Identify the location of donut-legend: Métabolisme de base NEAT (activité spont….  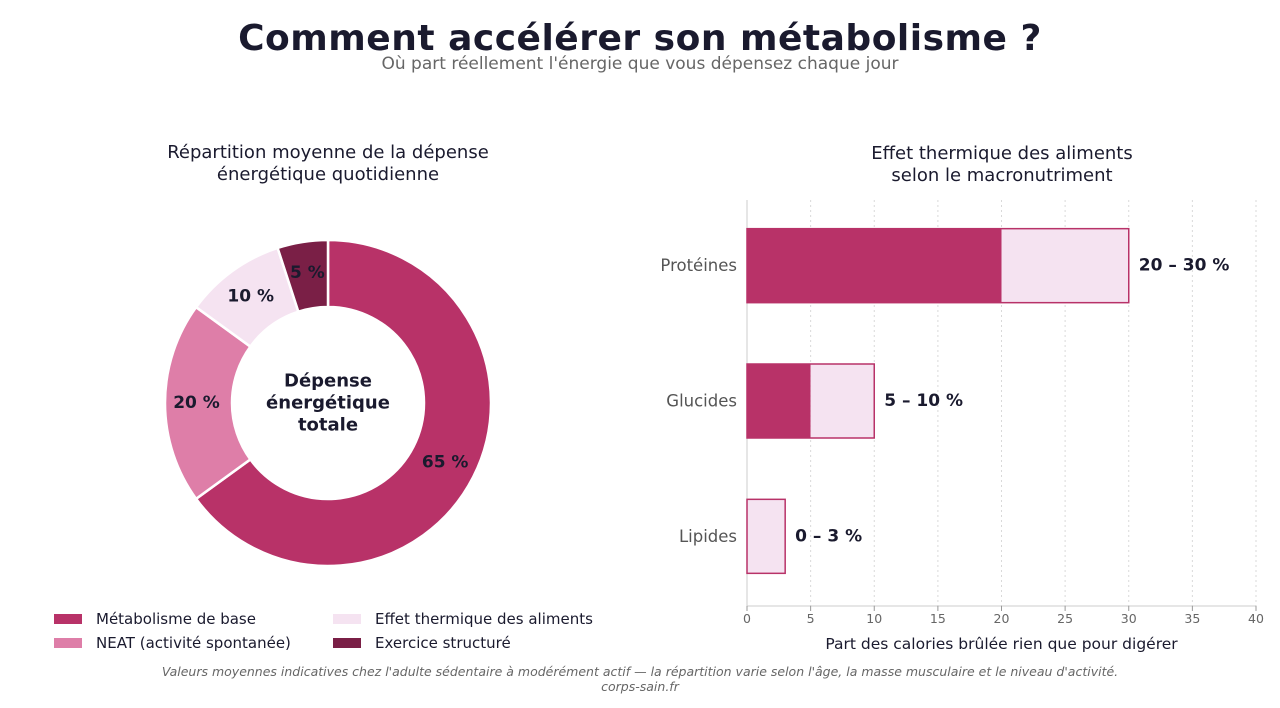
(172, 631).